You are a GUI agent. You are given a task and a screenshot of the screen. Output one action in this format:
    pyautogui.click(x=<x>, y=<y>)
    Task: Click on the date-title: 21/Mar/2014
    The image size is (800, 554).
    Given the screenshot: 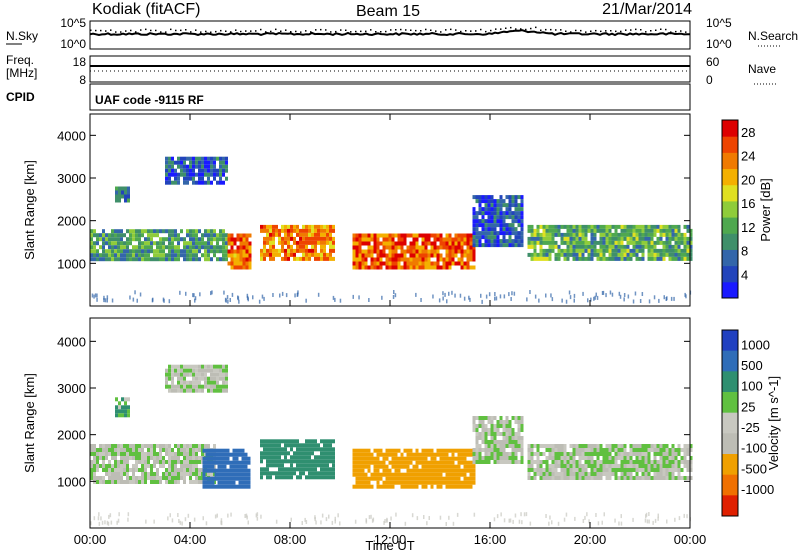 What is the action you would take?
    pyautogui.click(x=647, y=9)
    